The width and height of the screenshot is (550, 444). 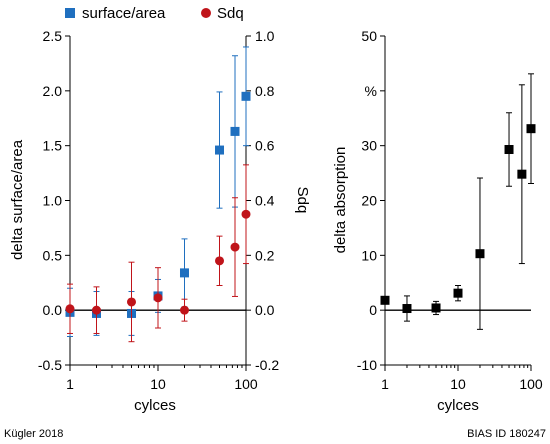 I want to click on y2-tick-label: 0.8, so click(x=265, y=91).